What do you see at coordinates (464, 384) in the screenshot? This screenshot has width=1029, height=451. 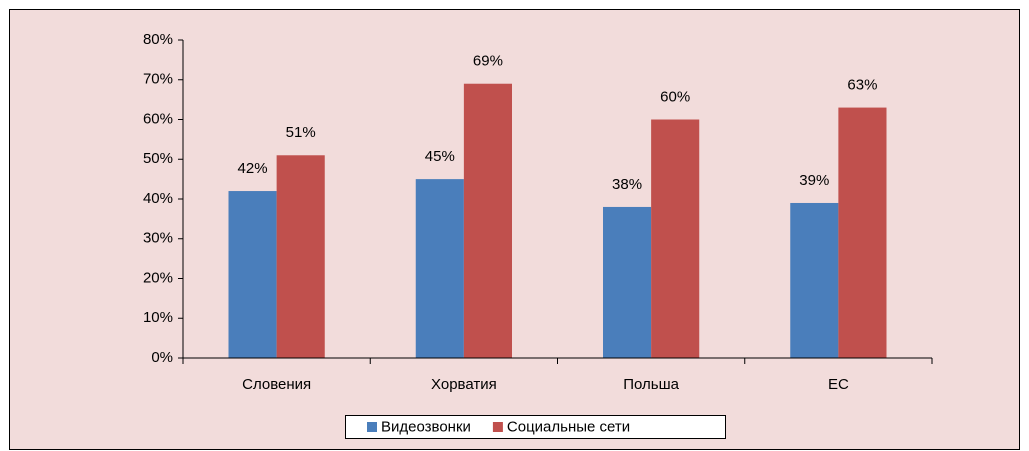 I see `x-tick-label: Хорватия` at bounding box center [464, 384].